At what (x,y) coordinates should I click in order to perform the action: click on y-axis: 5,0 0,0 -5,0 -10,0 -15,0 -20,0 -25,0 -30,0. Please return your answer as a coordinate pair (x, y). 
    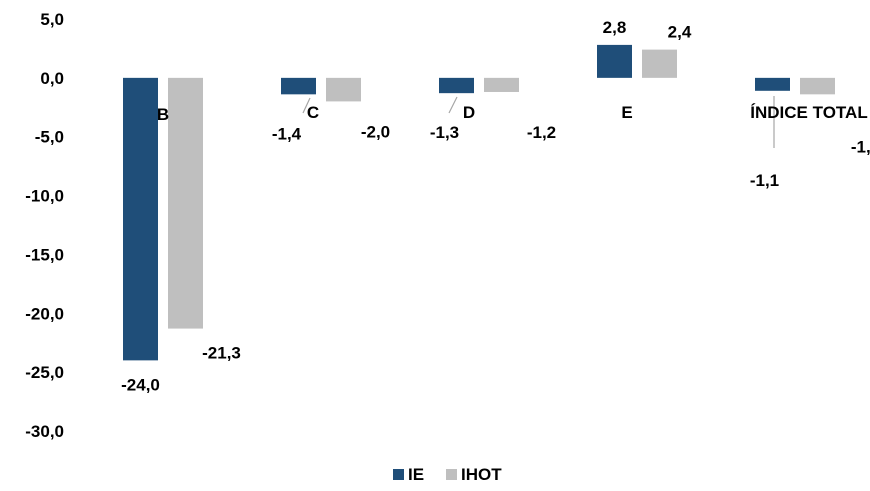
    Looking at the image, I should click on (44, 225).